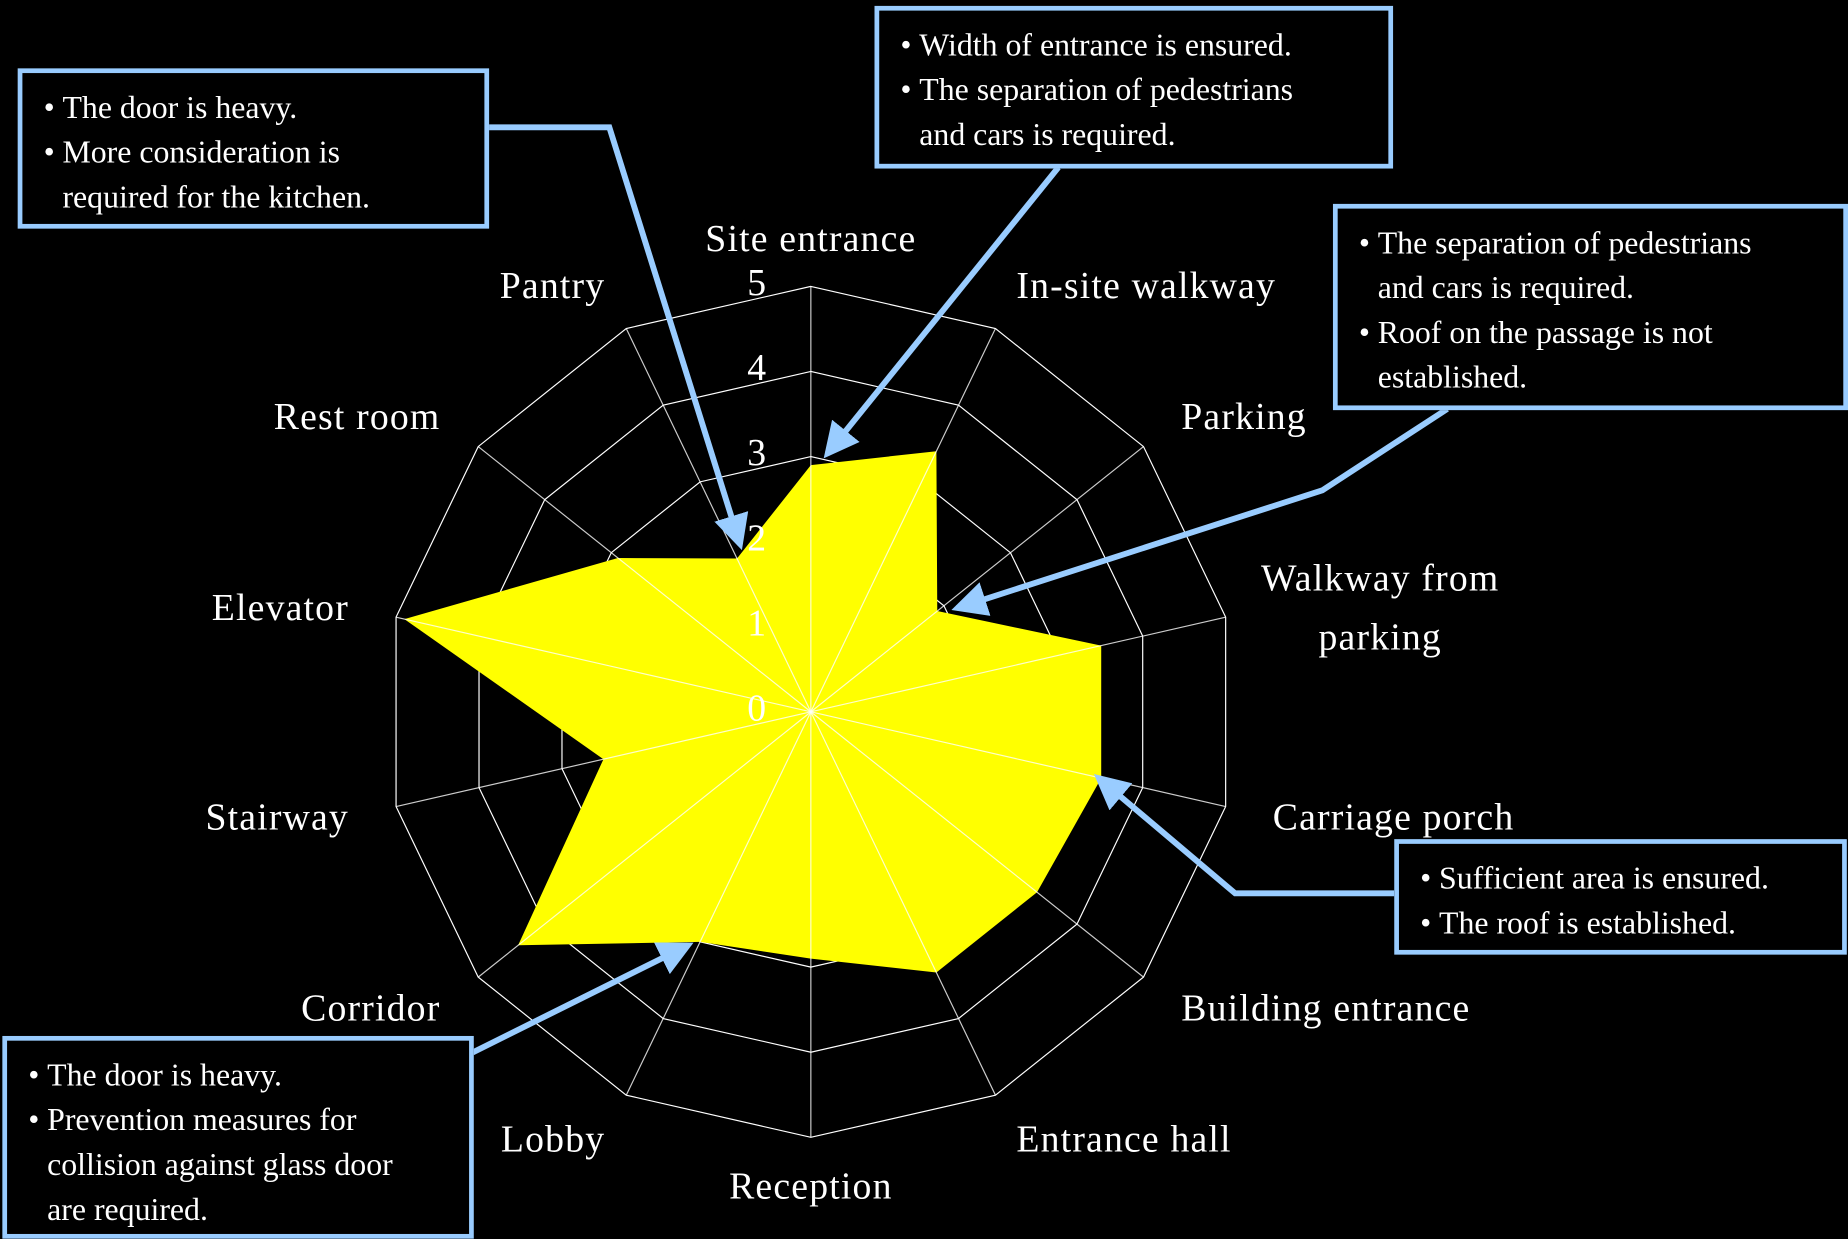  What do you see at coordinates (371, 1007) in the screenshot?
I see `category-label: Corridor` at bounding box center [371, 1007].